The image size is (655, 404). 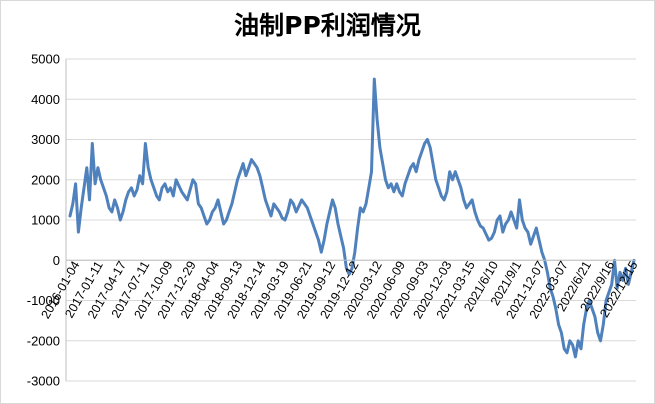 I want to click on y-axis: -3000 -2000 -1000 0 1000 2000 3000 4000 5000, so click(x=47, y=220).